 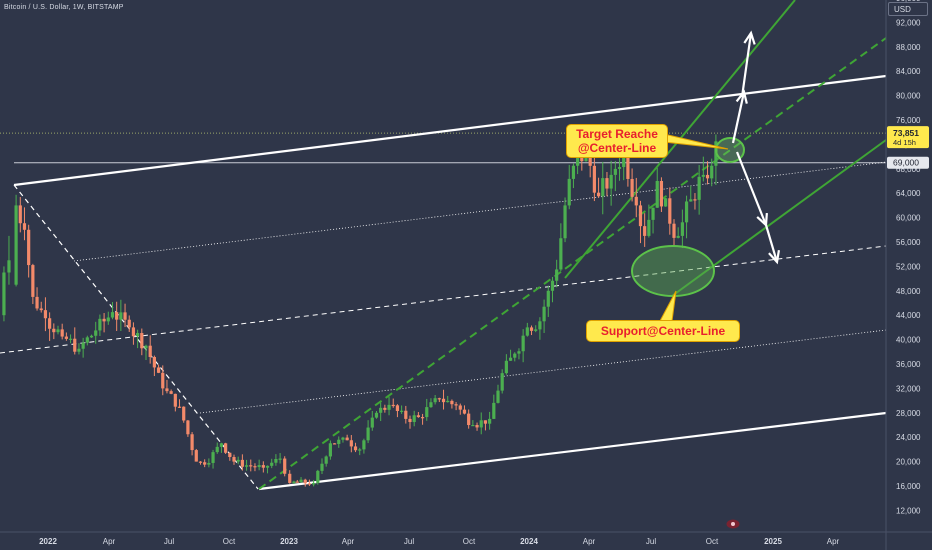 I want to click on price-tick-label-14: 68,000, so click(x=908, y=169).